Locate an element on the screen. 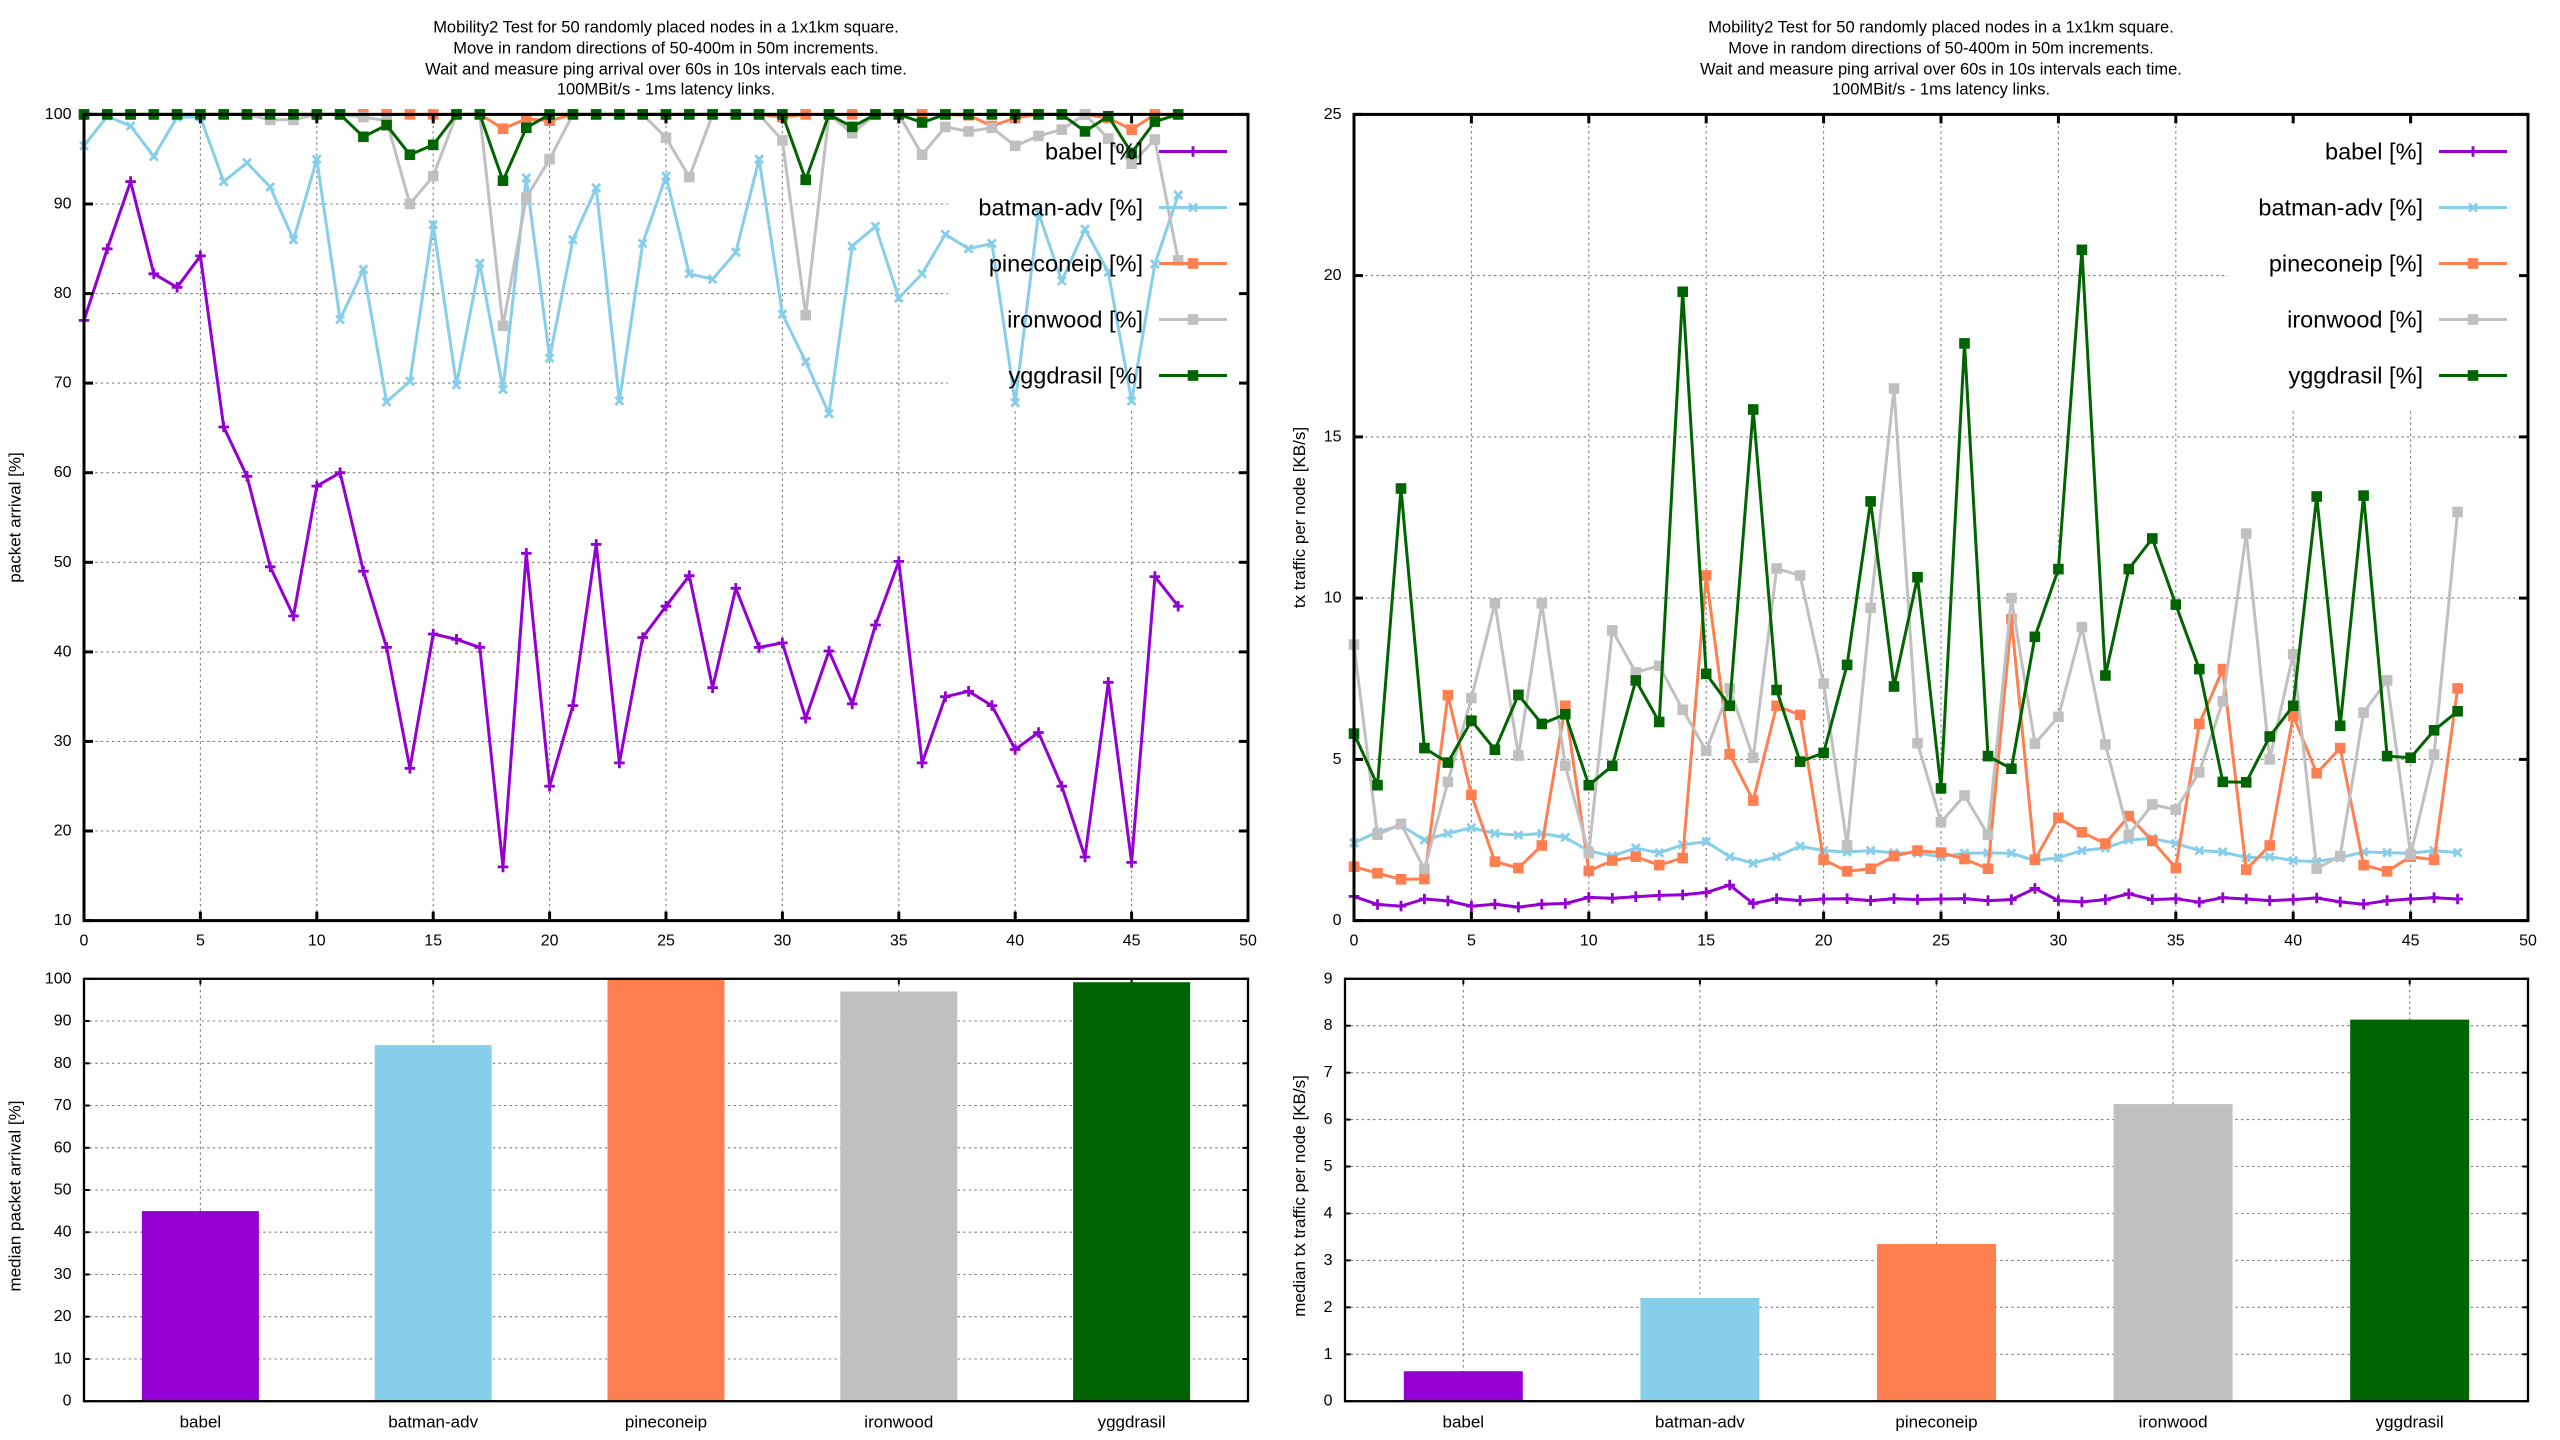  svg-text: tx traffic per node [KB/s] is located at coordinates (1299, 517).